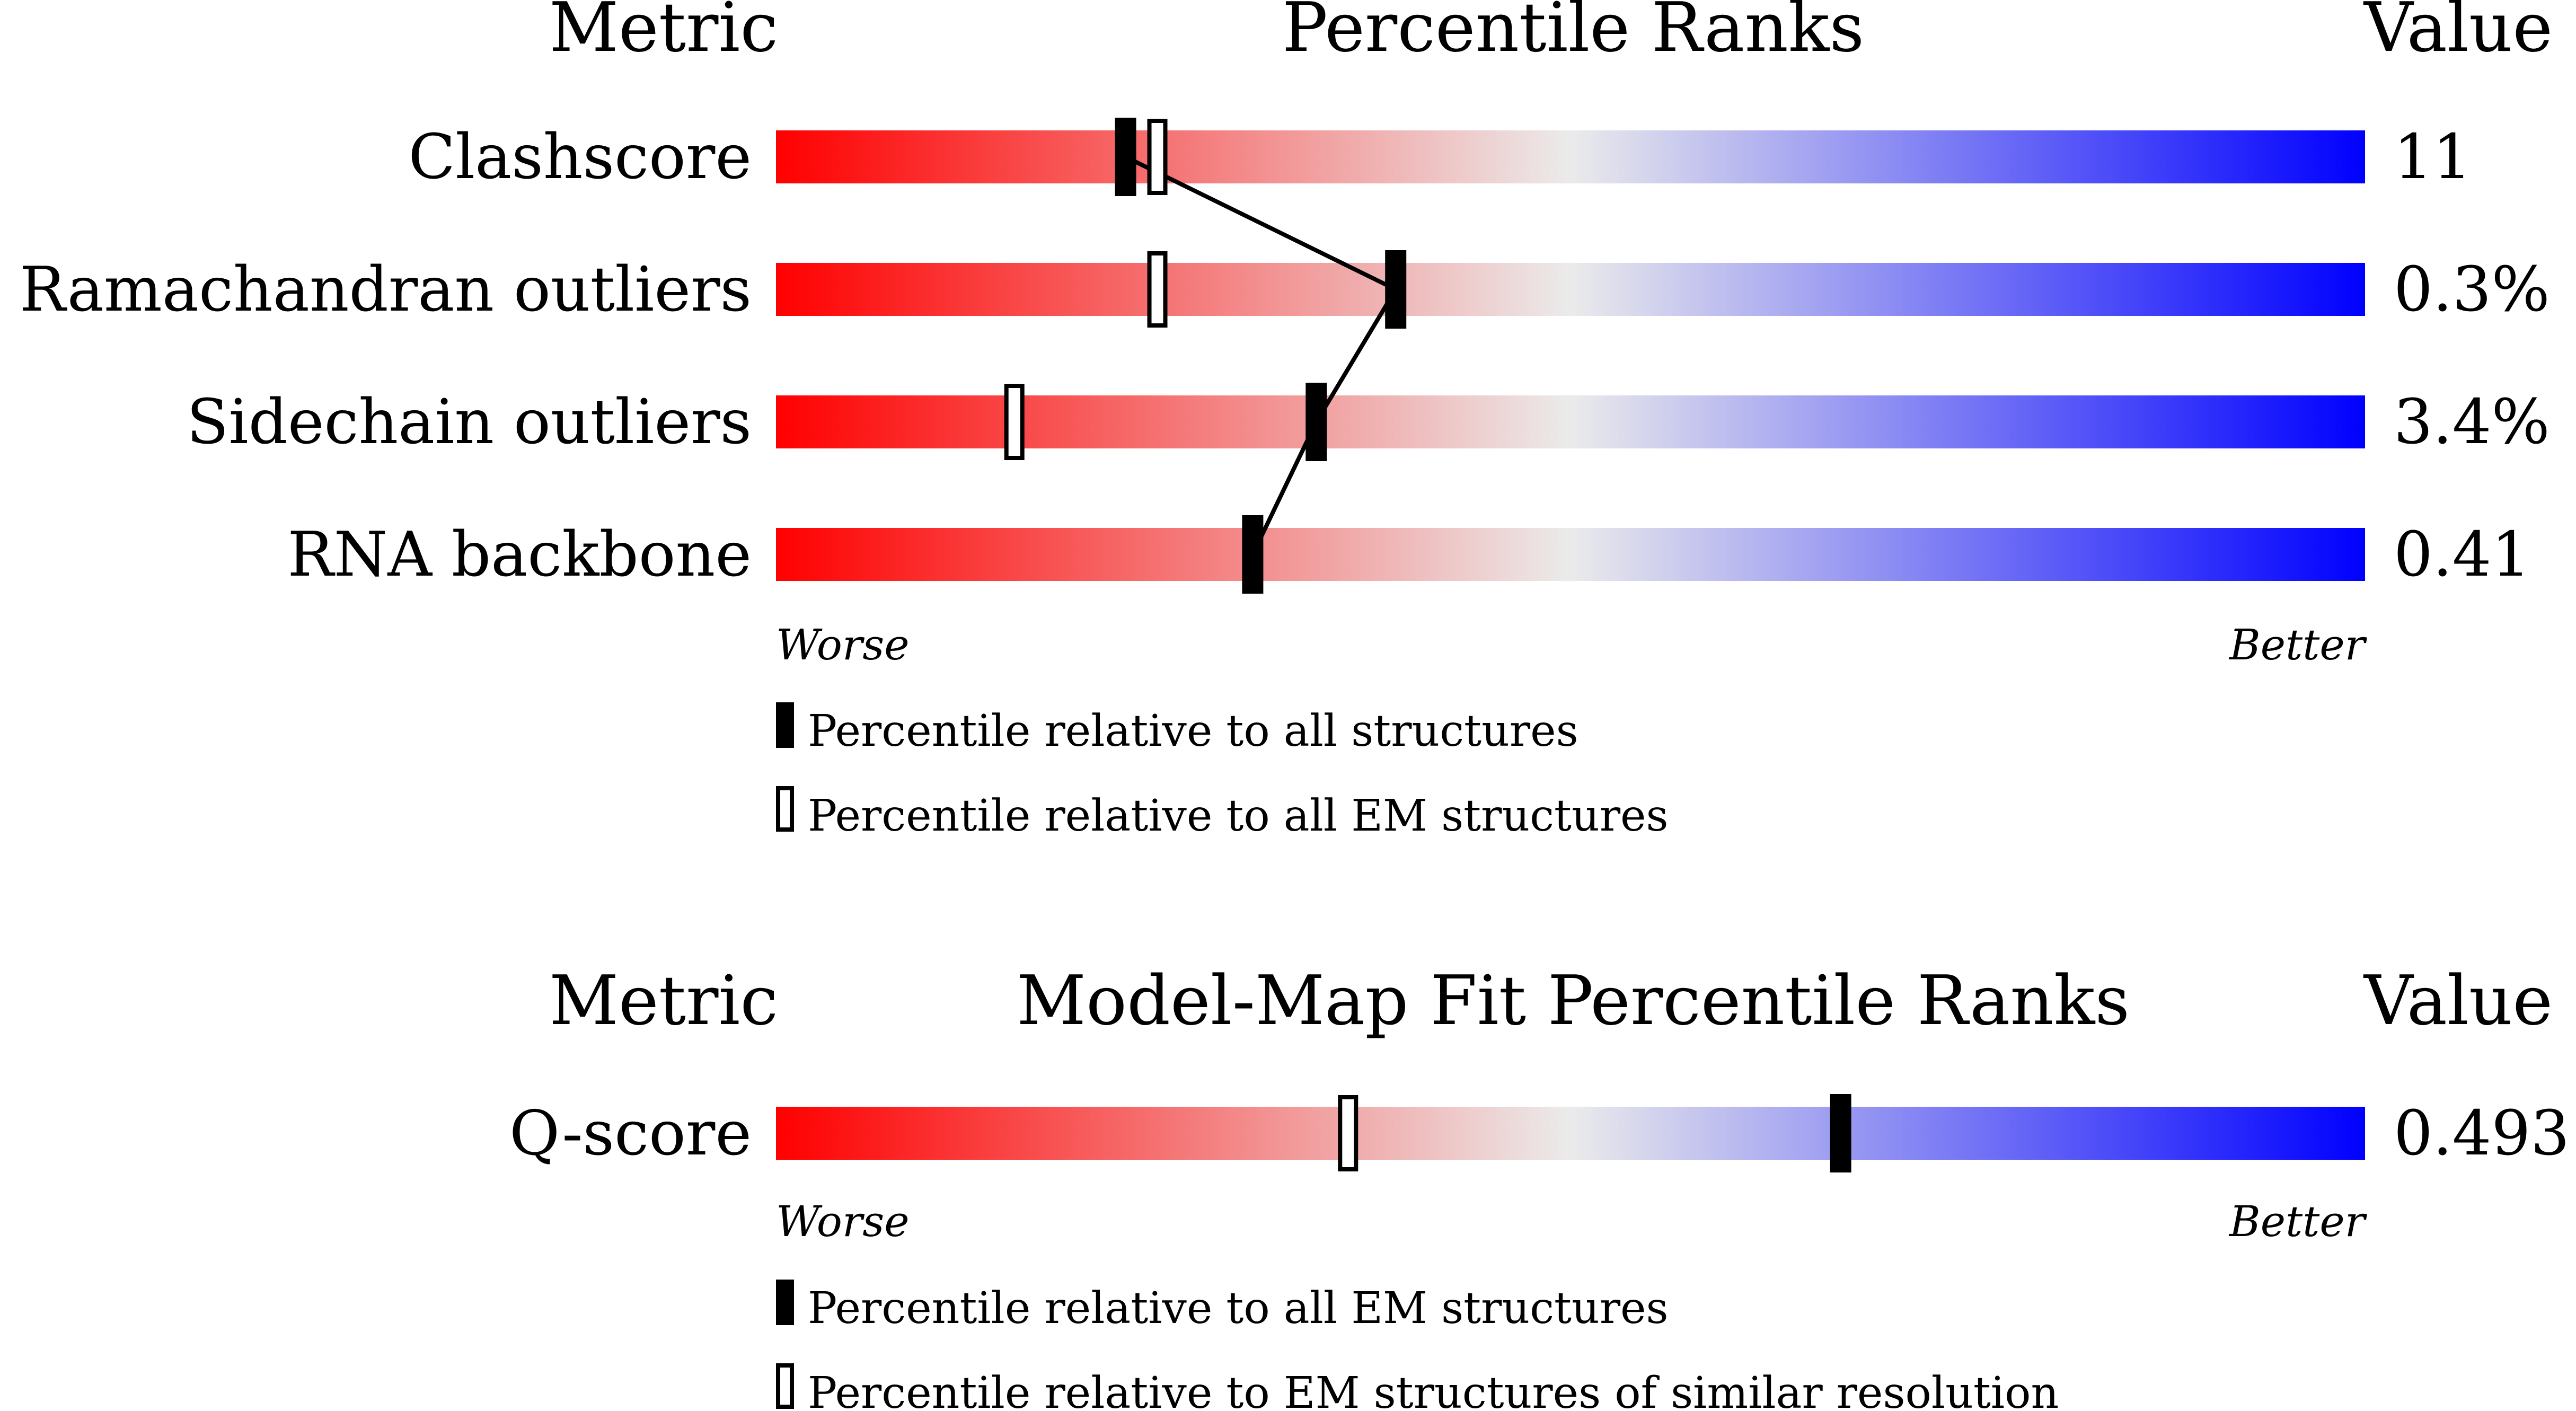 Image resolution: width=2576 pixels, height=1411 pixels. What do you see at coordinates (2462, 554) in the screenshot?
I see `metric-value: 0.41` at bounding box center [2462, 554].